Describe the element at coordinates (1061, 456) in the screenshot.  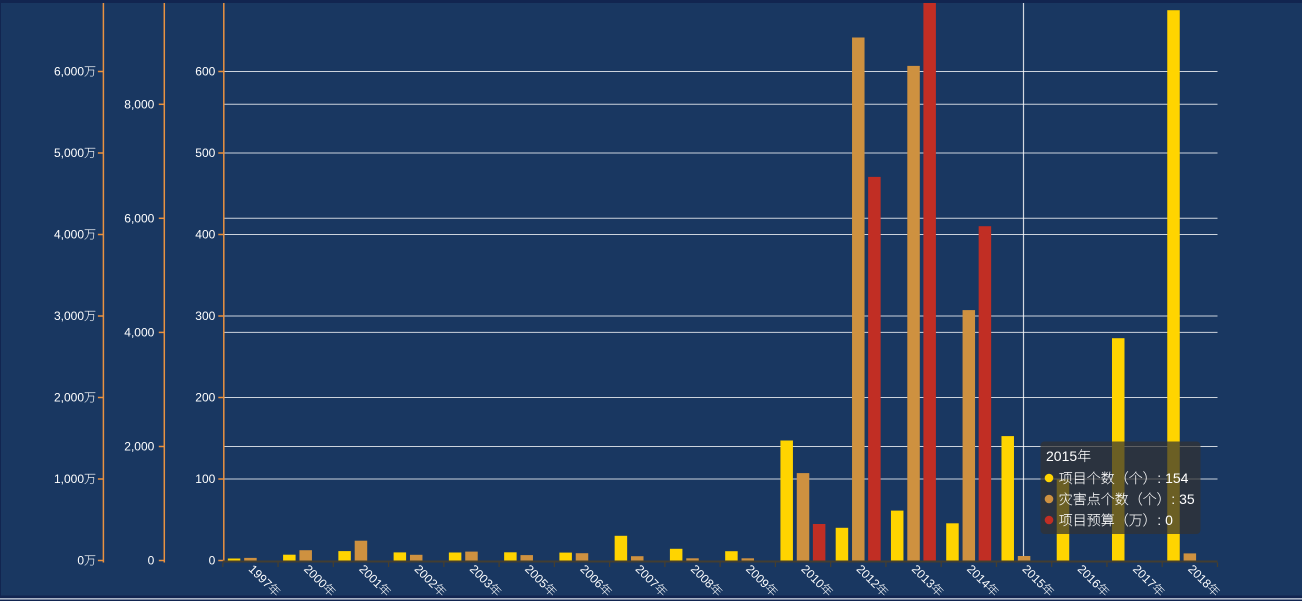
I see `svg-text: 2015` at that location.